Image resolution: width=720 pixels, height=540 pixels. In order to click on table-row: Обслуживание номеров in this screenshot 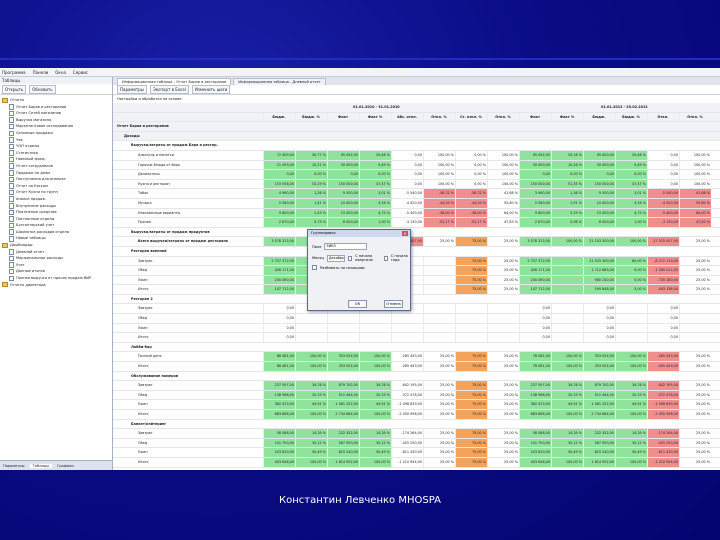, I will do `click(416, 377)`.